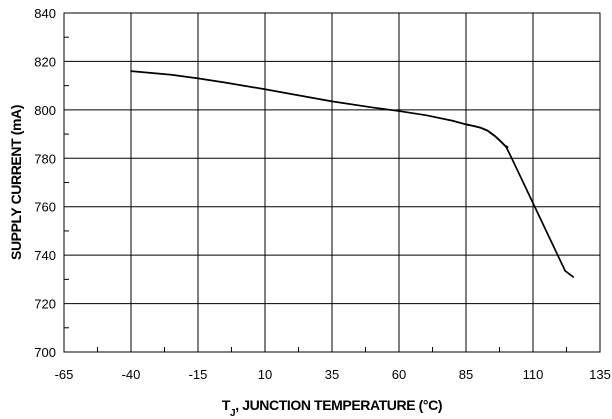 The image size is (612, 419). What do you see at coordinates (45, 61) in the screenshot?
I see `y-tick-label: 820` at bounding box center [45, 61].